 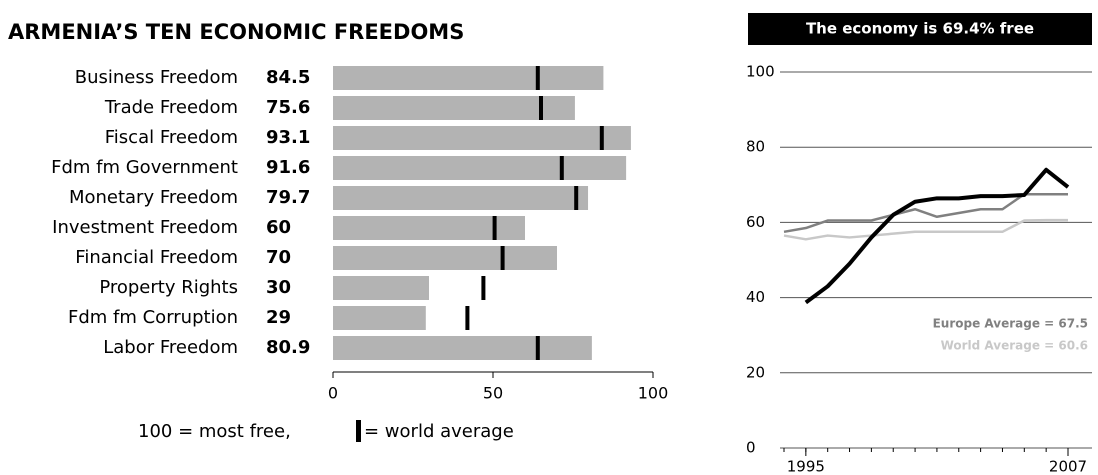 I want to click on value-label: 79.7, so click(x=288, y=197).